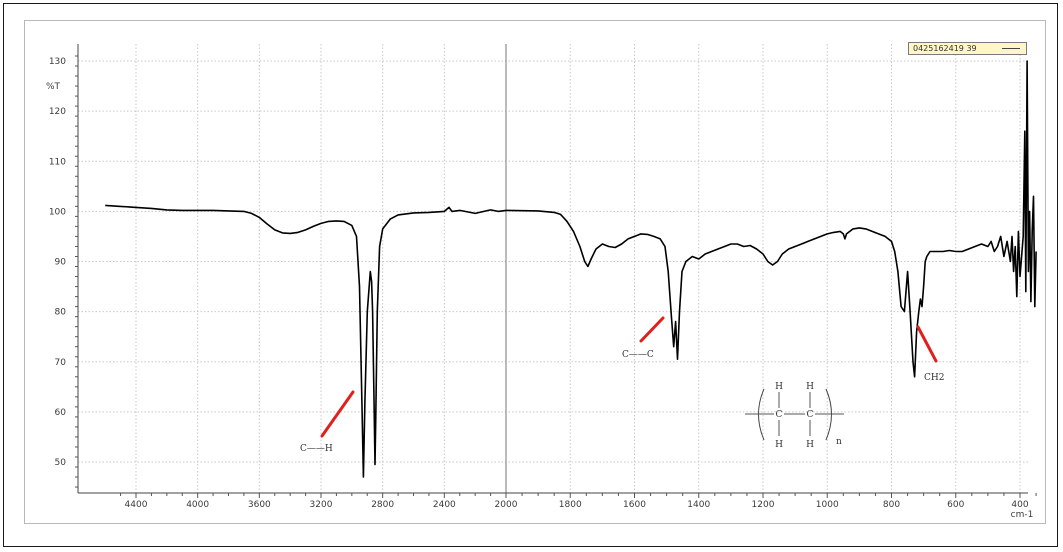 The height and width of the screenshot is (552, 1063). I want to click on y-axis-label: %T, so click(53, 87).